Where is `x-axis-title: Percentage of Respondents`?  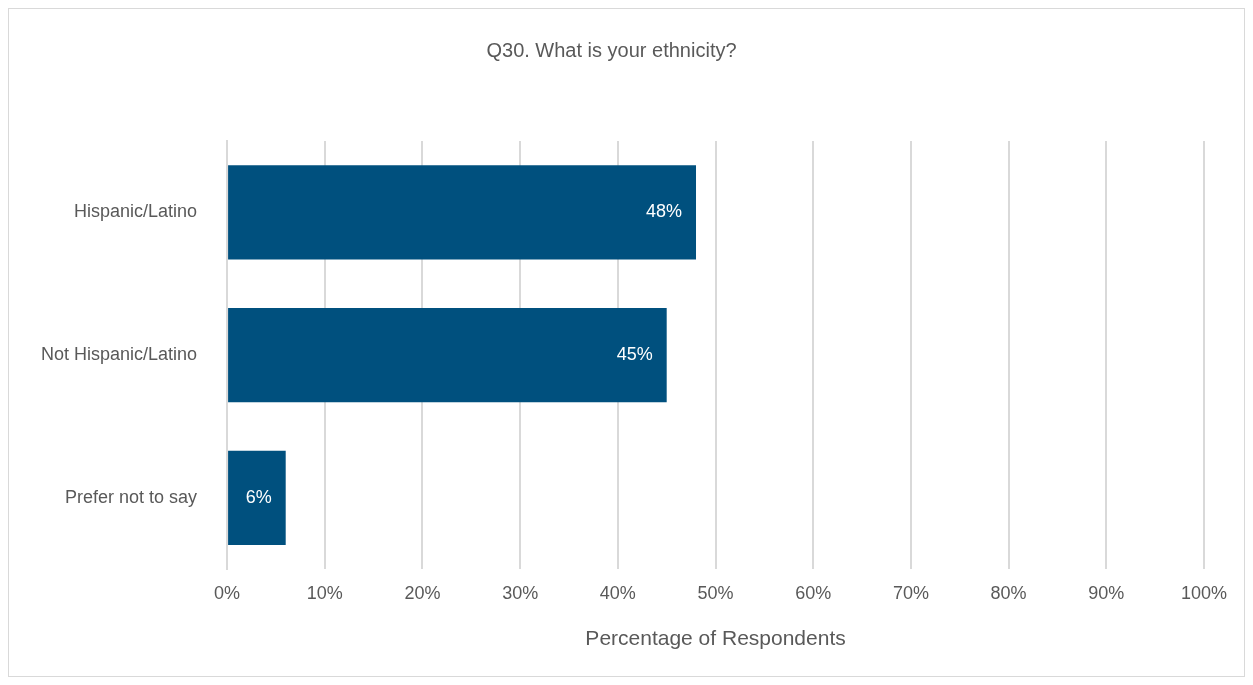
x-axis-title: Percentage of Respondents is located at coordinates (715, 638).